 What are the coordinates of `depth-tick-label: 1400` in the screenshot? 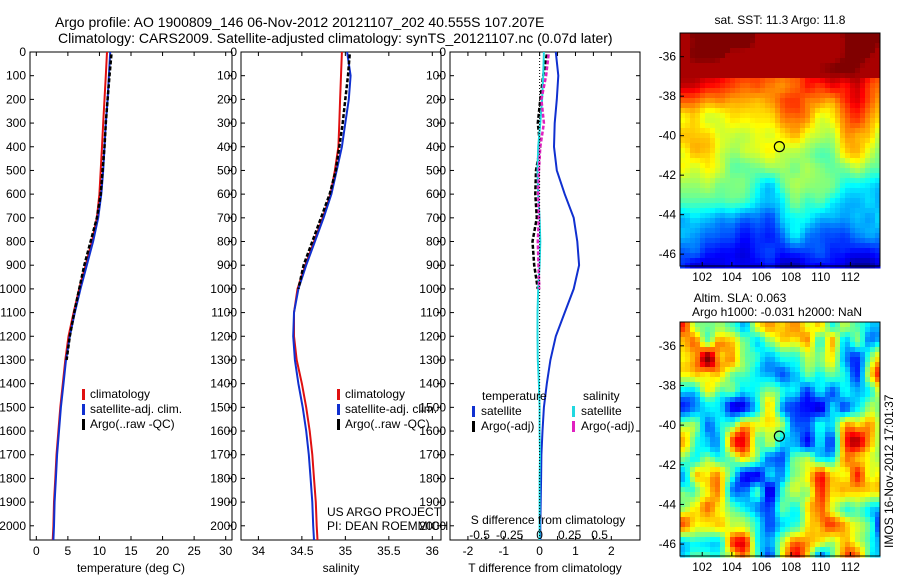 It's located at (13, 384).